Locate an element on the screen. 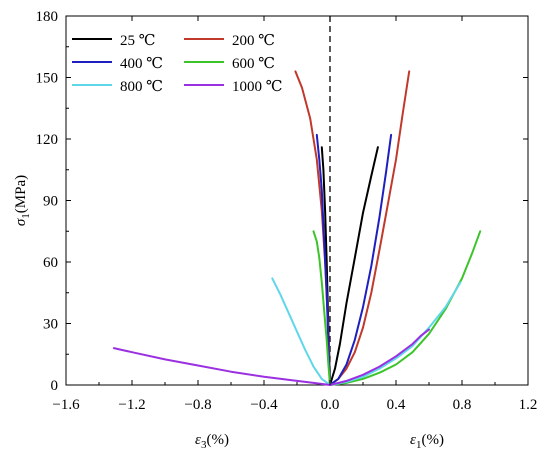  x-axis-label-right: ε1(%) is located at coordinates (427, 441).